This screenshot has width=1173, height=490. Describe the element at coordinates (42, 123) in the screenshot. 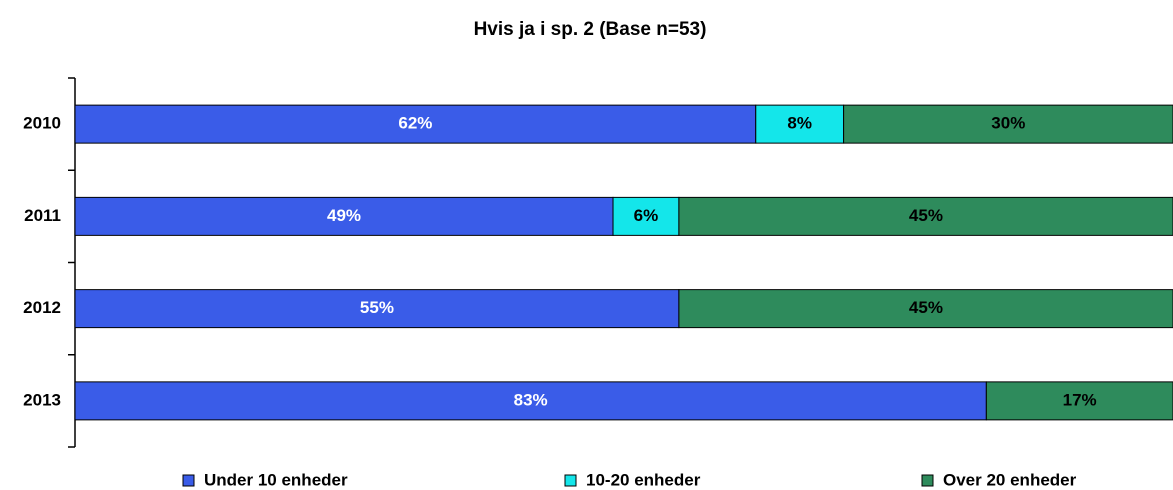

I see `y-tick-label: 2010` at that location.